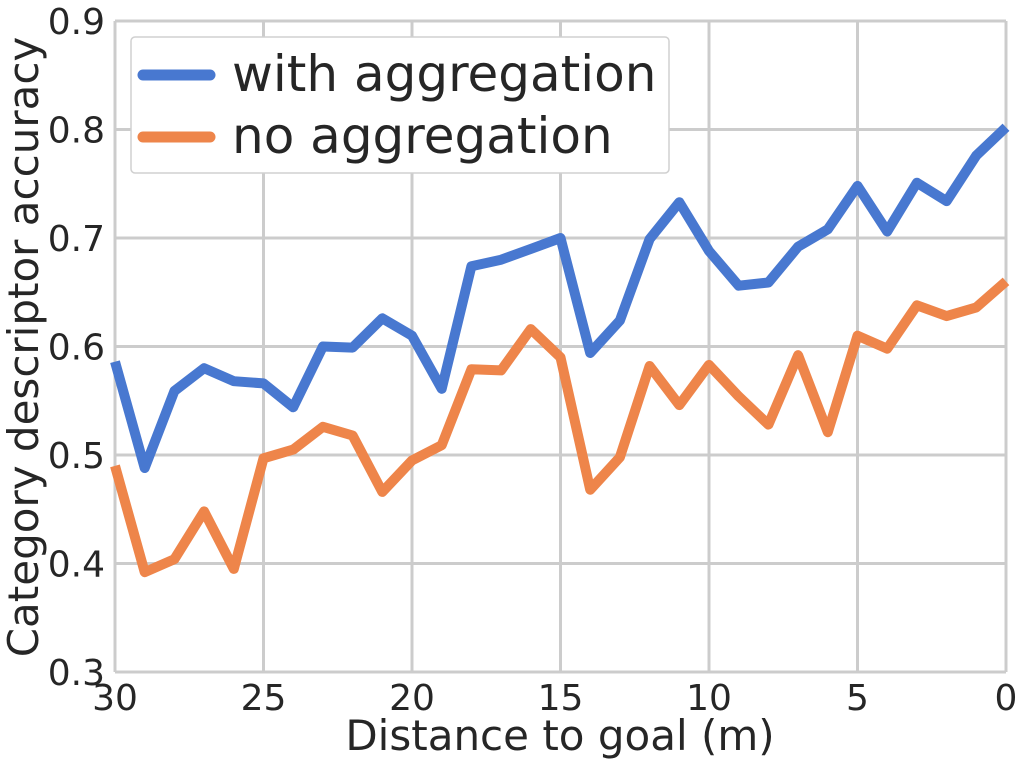  I want to click on x-tick-label: 25, so click(264, 698).